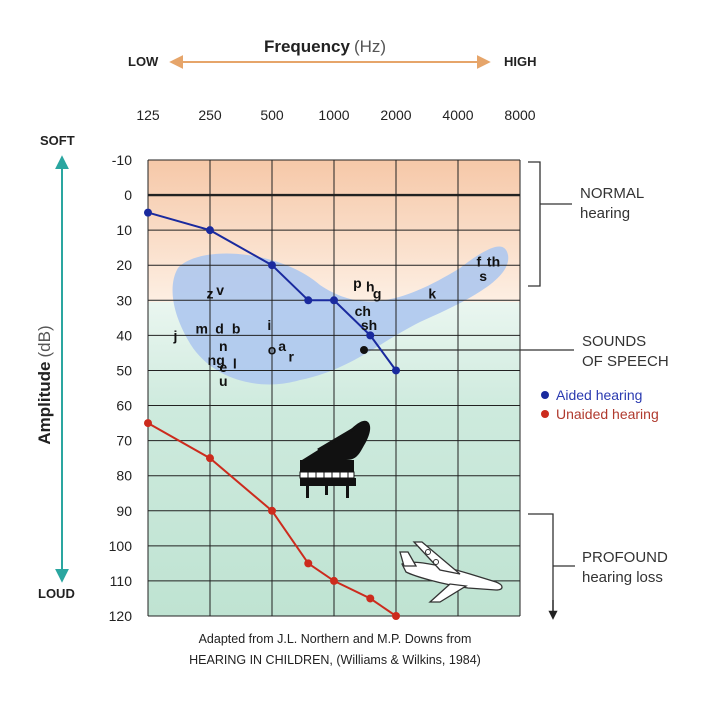 The width and height of the screenshot is (720, 703). I want to click on x-tick-label: 125, so click(148, 115).